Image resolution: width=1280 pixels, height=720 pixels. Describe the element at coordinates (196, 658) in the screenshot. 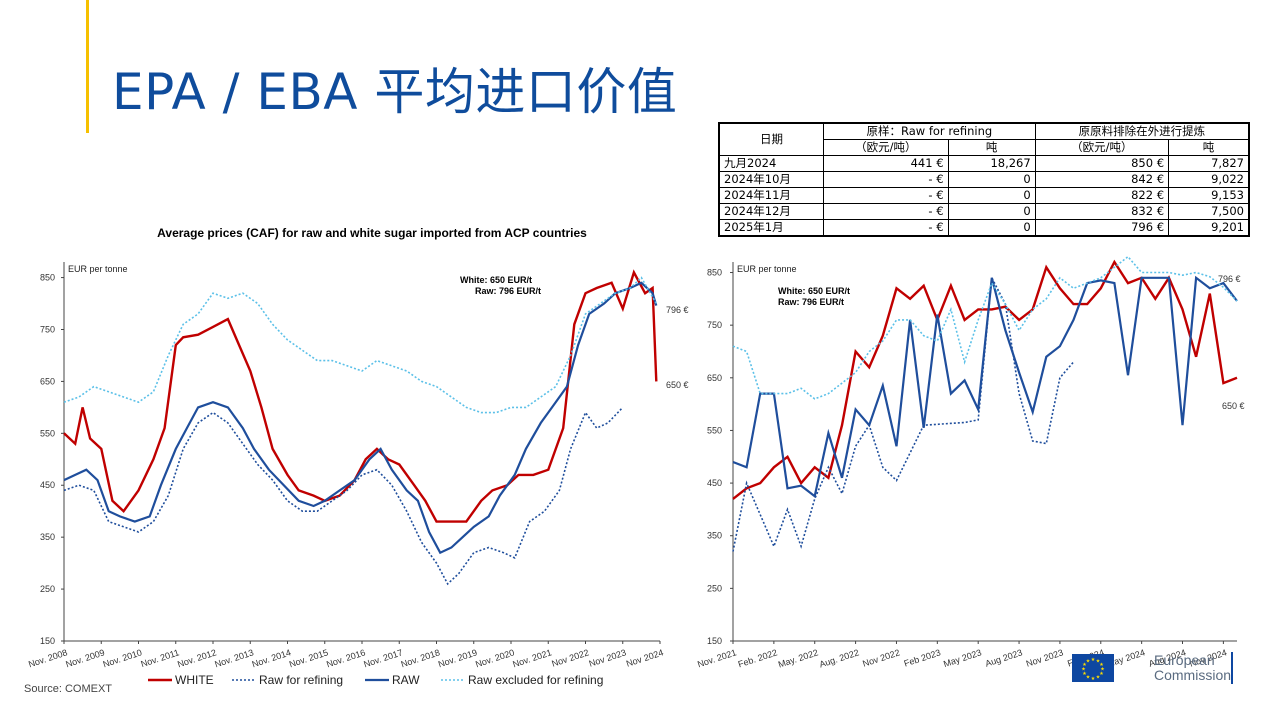

I see `x-tick-label: Nov. 2012` at that location.